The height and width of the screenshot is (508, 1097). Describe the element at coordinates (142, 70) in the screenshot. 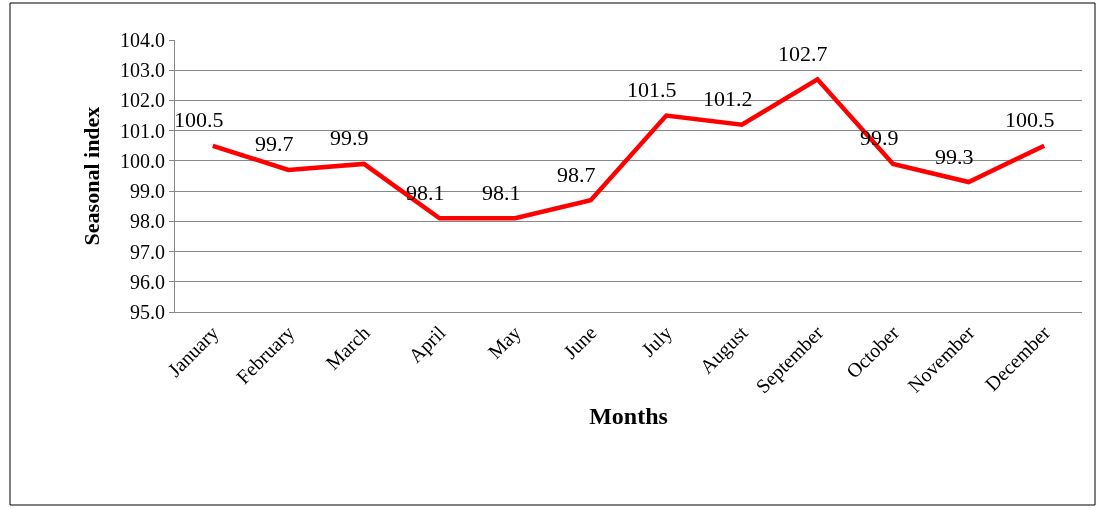

I see `y-tick-label: 103.0` at that location.